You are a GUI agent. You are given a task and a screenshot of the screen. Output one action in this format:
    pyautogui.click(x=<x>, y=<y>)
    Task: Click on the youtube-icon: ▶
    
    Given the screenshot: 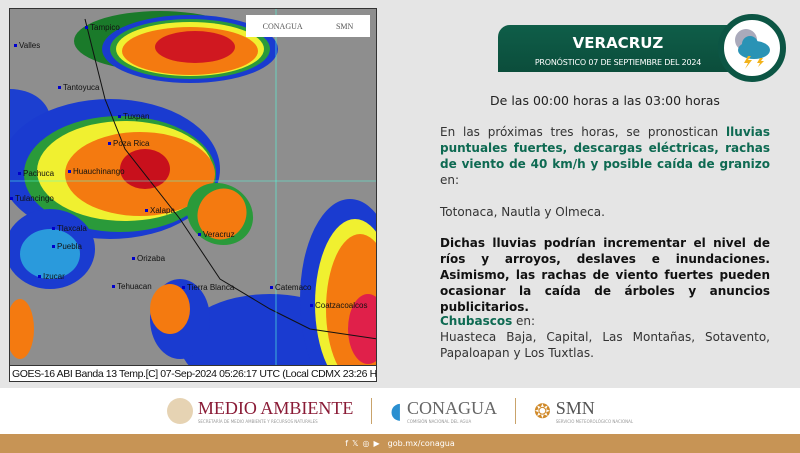 What is the action you would take?
    pyautogui.click(x=376, y=443)
    